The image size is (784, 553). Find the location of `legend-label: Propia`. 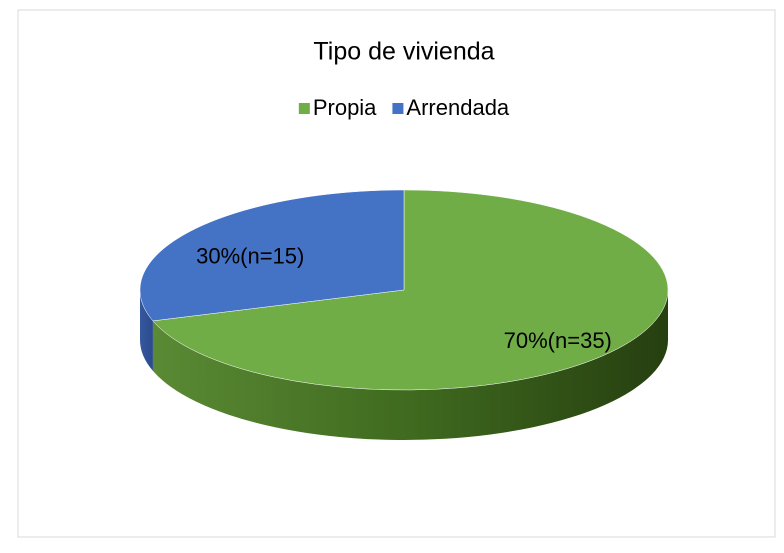

legend-label: Propia is located at coordinates (345, 107).